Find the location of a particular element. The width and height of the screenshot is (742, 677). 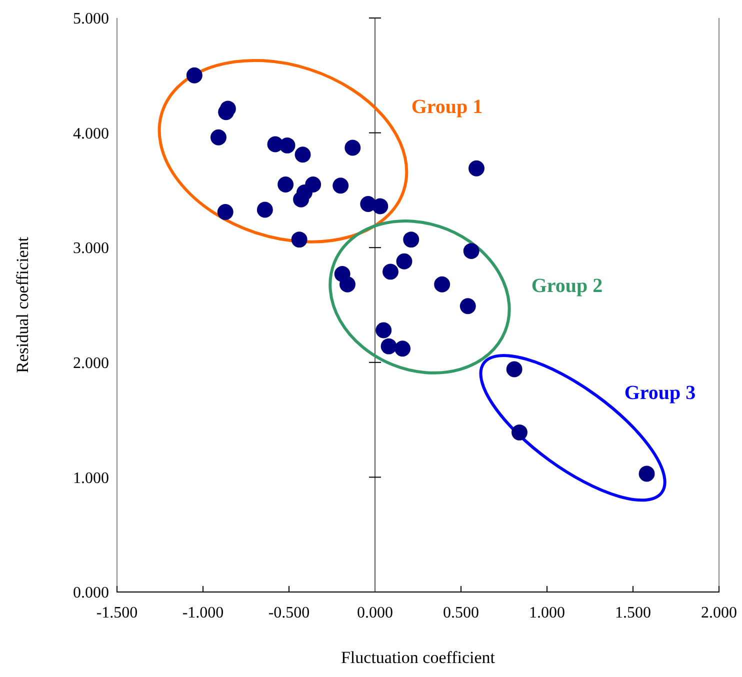

x-tick-label: 0.000 is located at coordinates (375, 613).